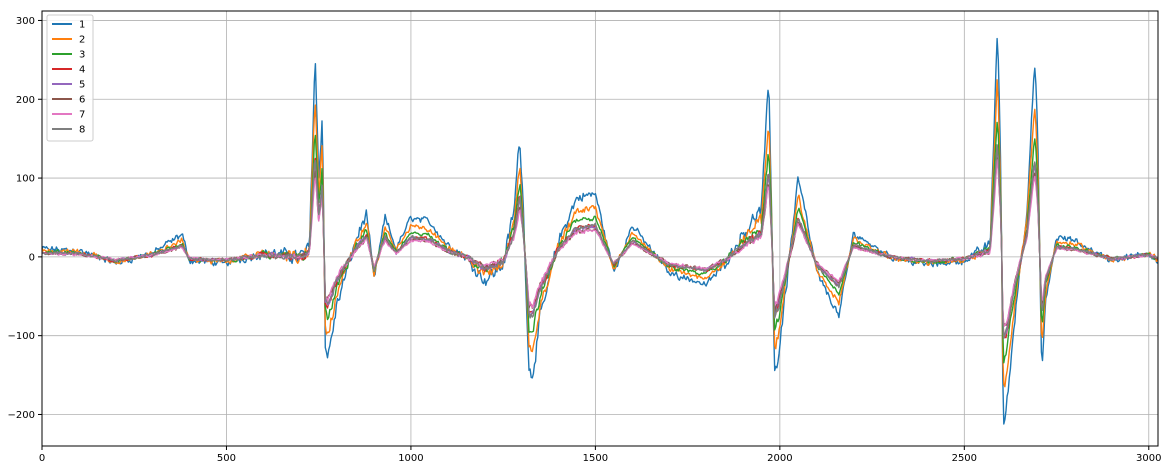 The height and width of the screenshot is (469, 1168). What do you see at coordinates (82, 25) in the screenshot?
I see `legend-label: 1` at bounding box center [82, 25].